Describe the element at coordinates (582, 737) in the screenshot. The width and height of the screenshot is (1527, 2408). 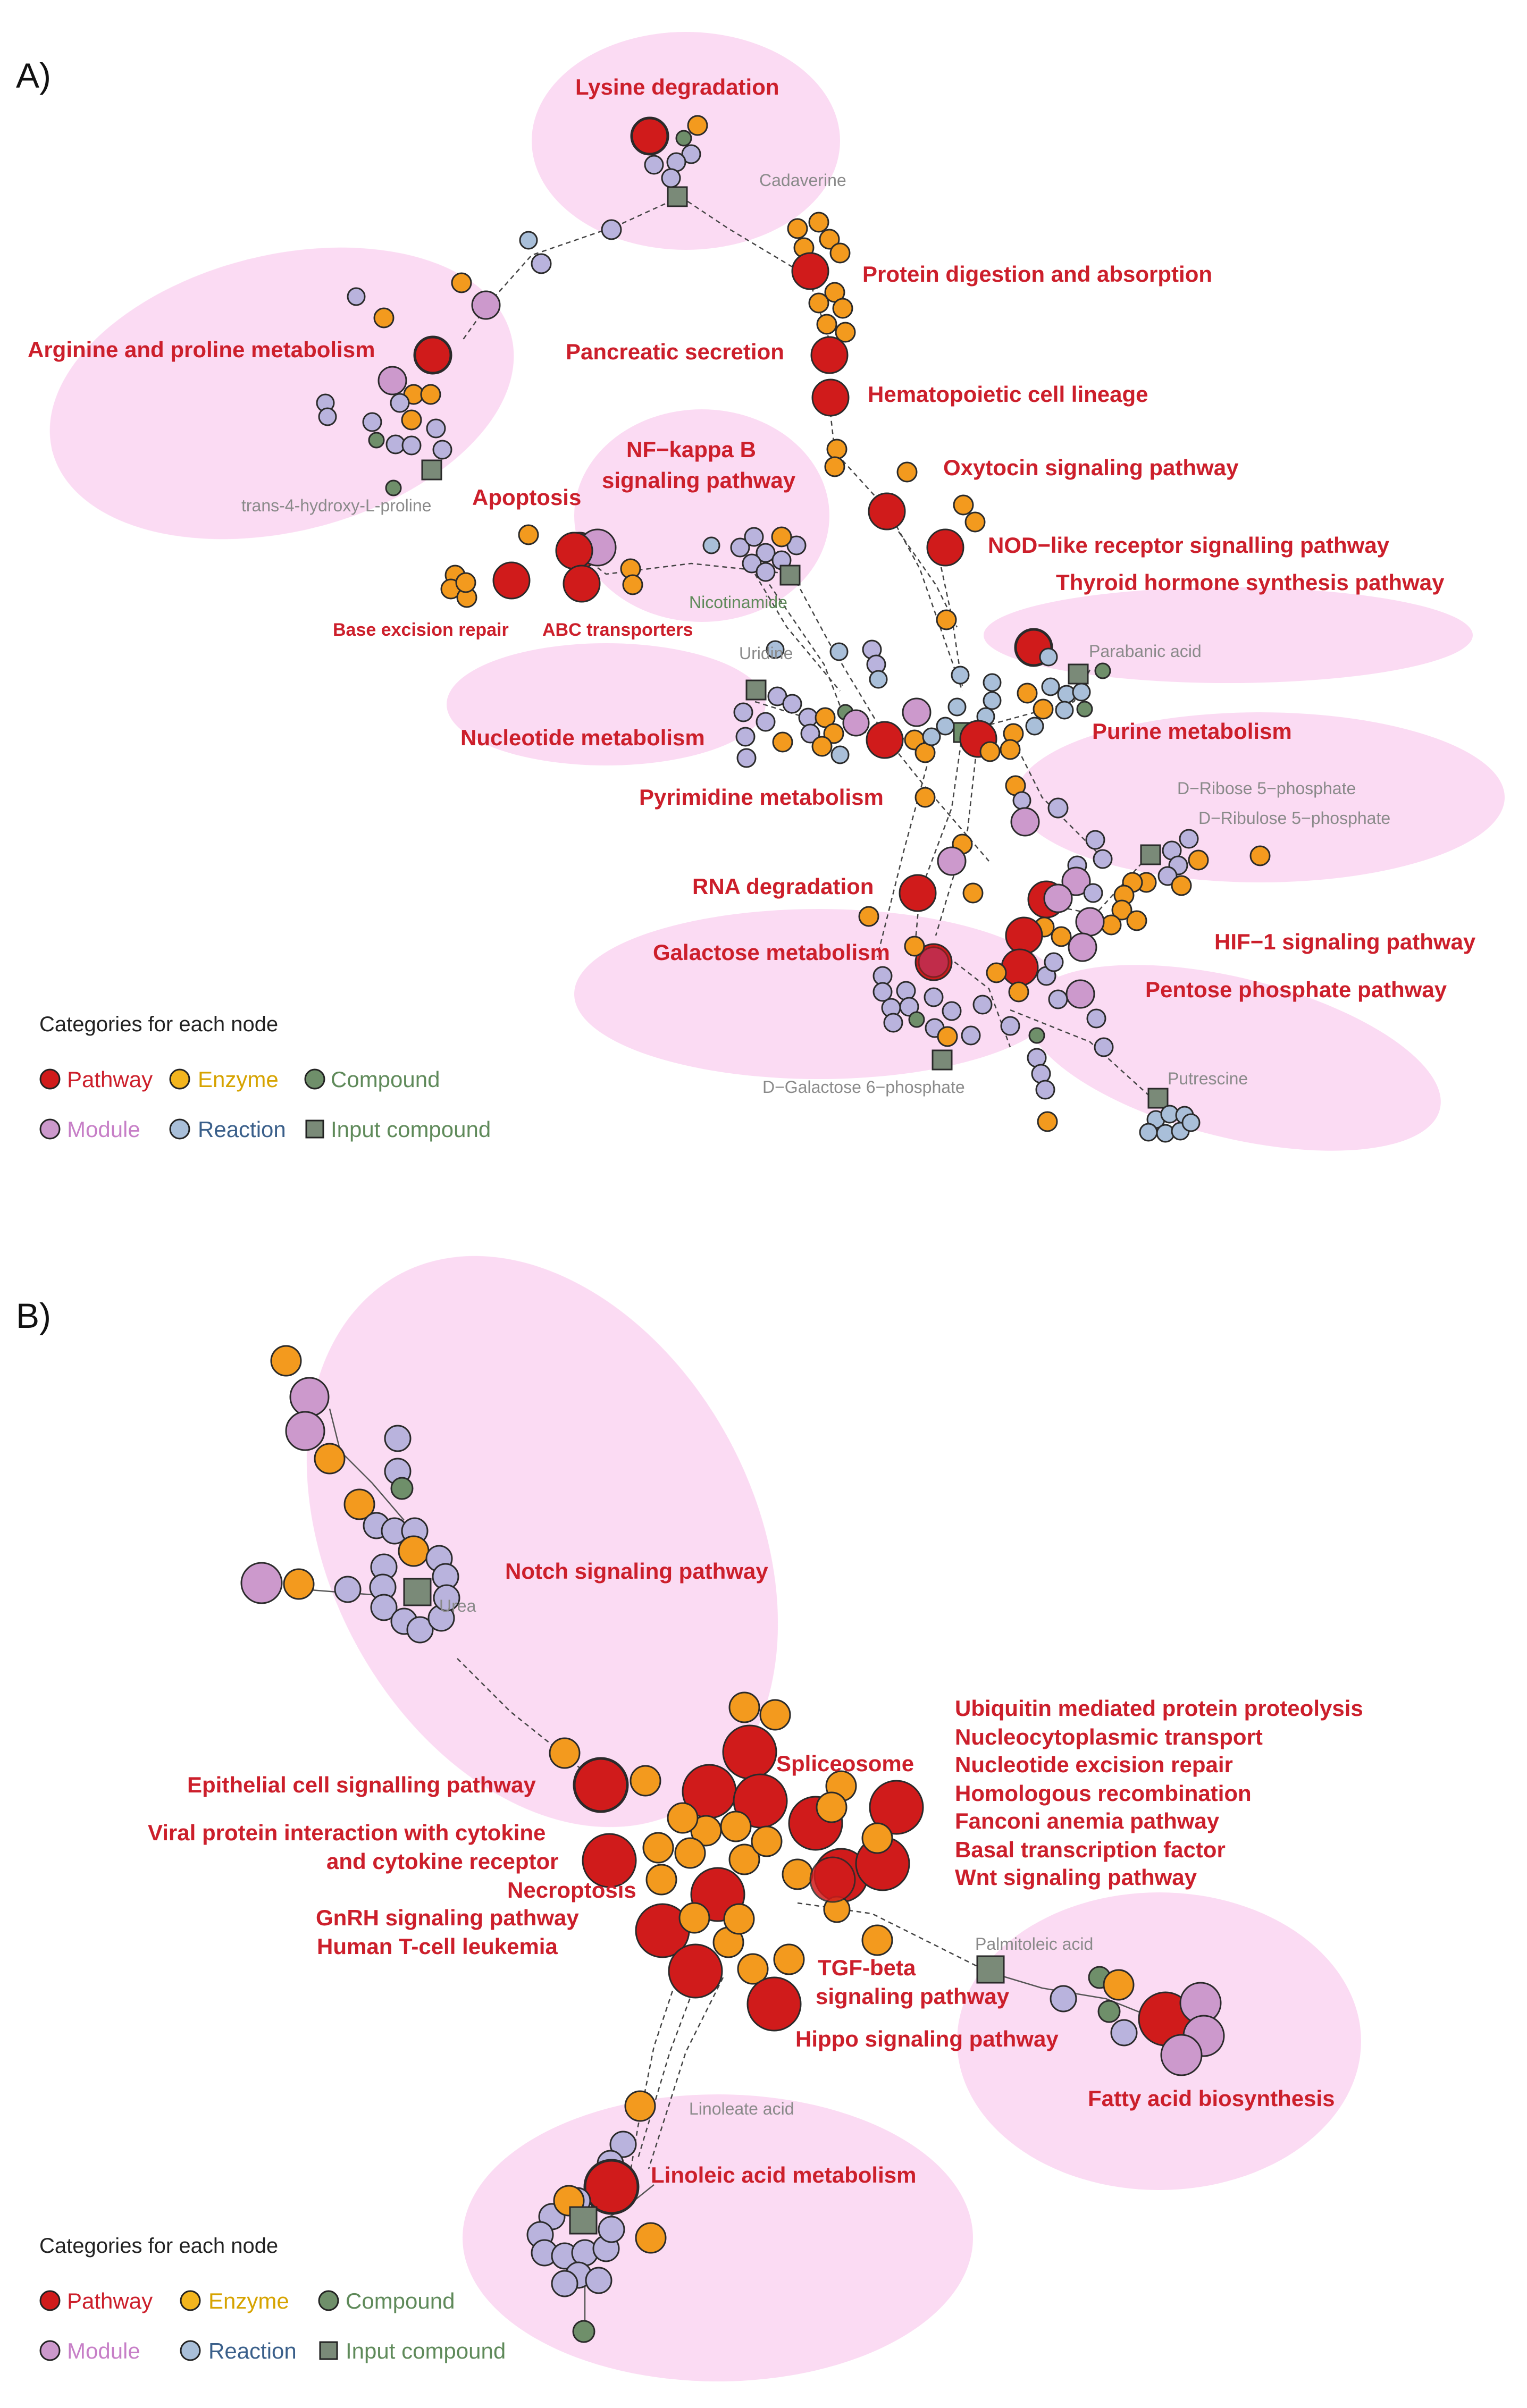
I see `label-nucleotide-metabolism: Nucleotide metabolism` at that location.